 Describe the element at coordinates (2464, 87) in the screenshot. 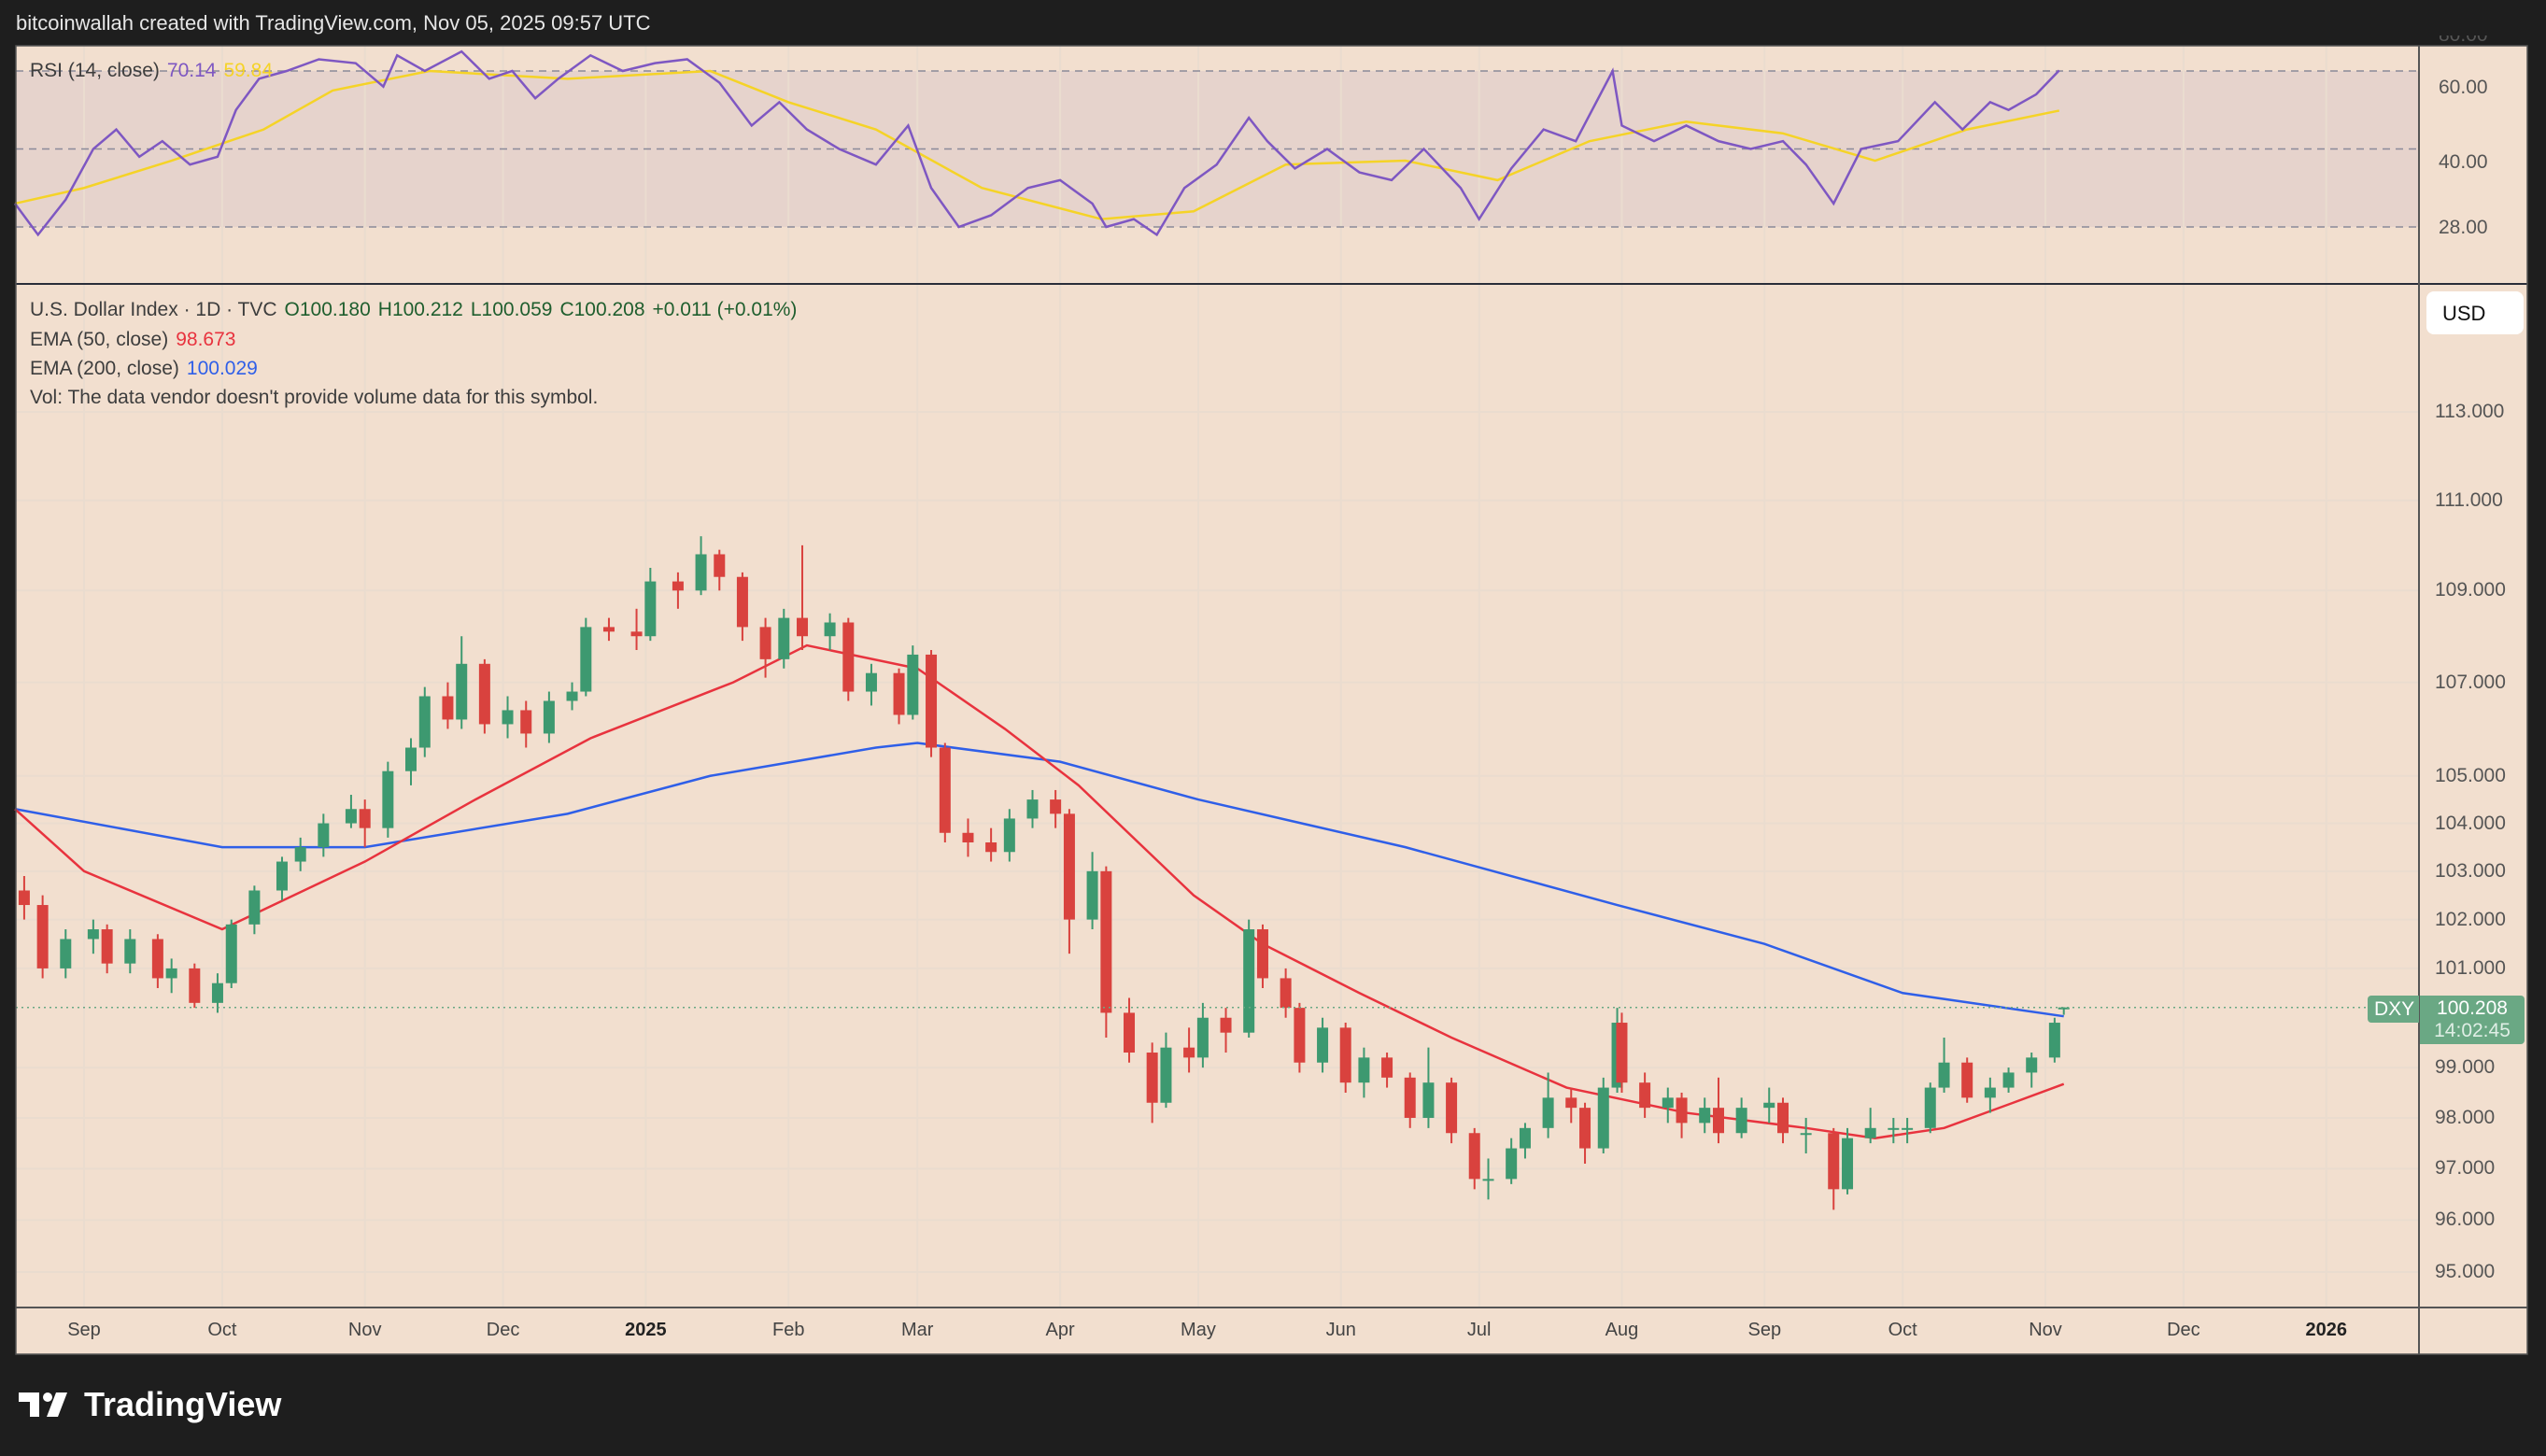

I see `rsi-axis-tick: 60.00` at that location.